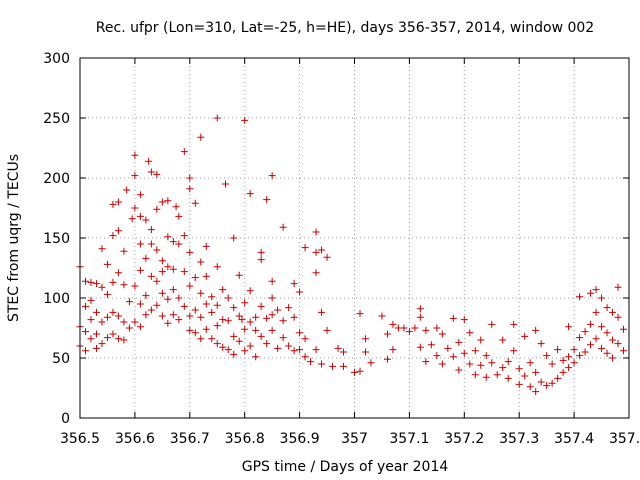 The height and width of the screenshot is (480, 640). Describe the element at coordinates (574, 439) in the screenshot. I see `x-tick-label: 357.4` at that location.